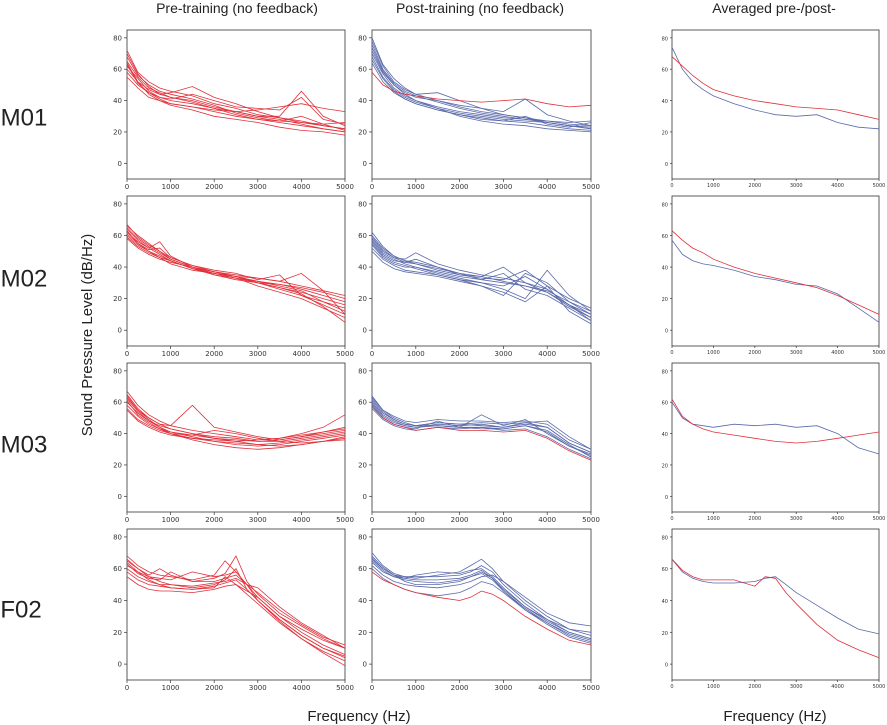 The height and width of the screenshot is (725, 887). What do you see at coordinates (774, 8) in the screenshot?
I see `column-title-averaged: Averaged pre-/post-` at bounding box center [774, 8].